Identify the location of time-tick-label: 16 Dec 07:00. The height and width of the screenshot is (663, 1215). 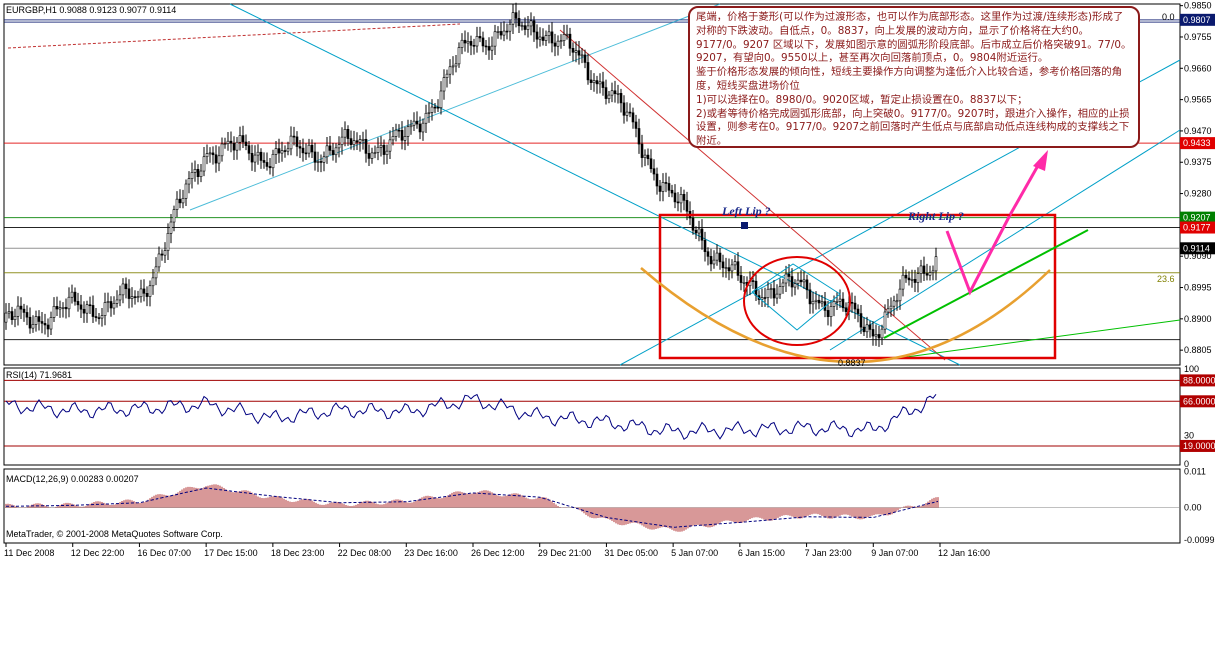
(164, 553).